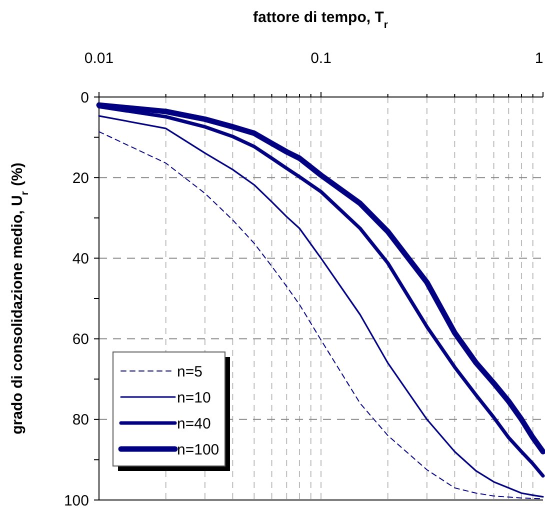 This screenshot has width=545, height=511. I want to click on y-tick-label: 80, so click(80, 420).